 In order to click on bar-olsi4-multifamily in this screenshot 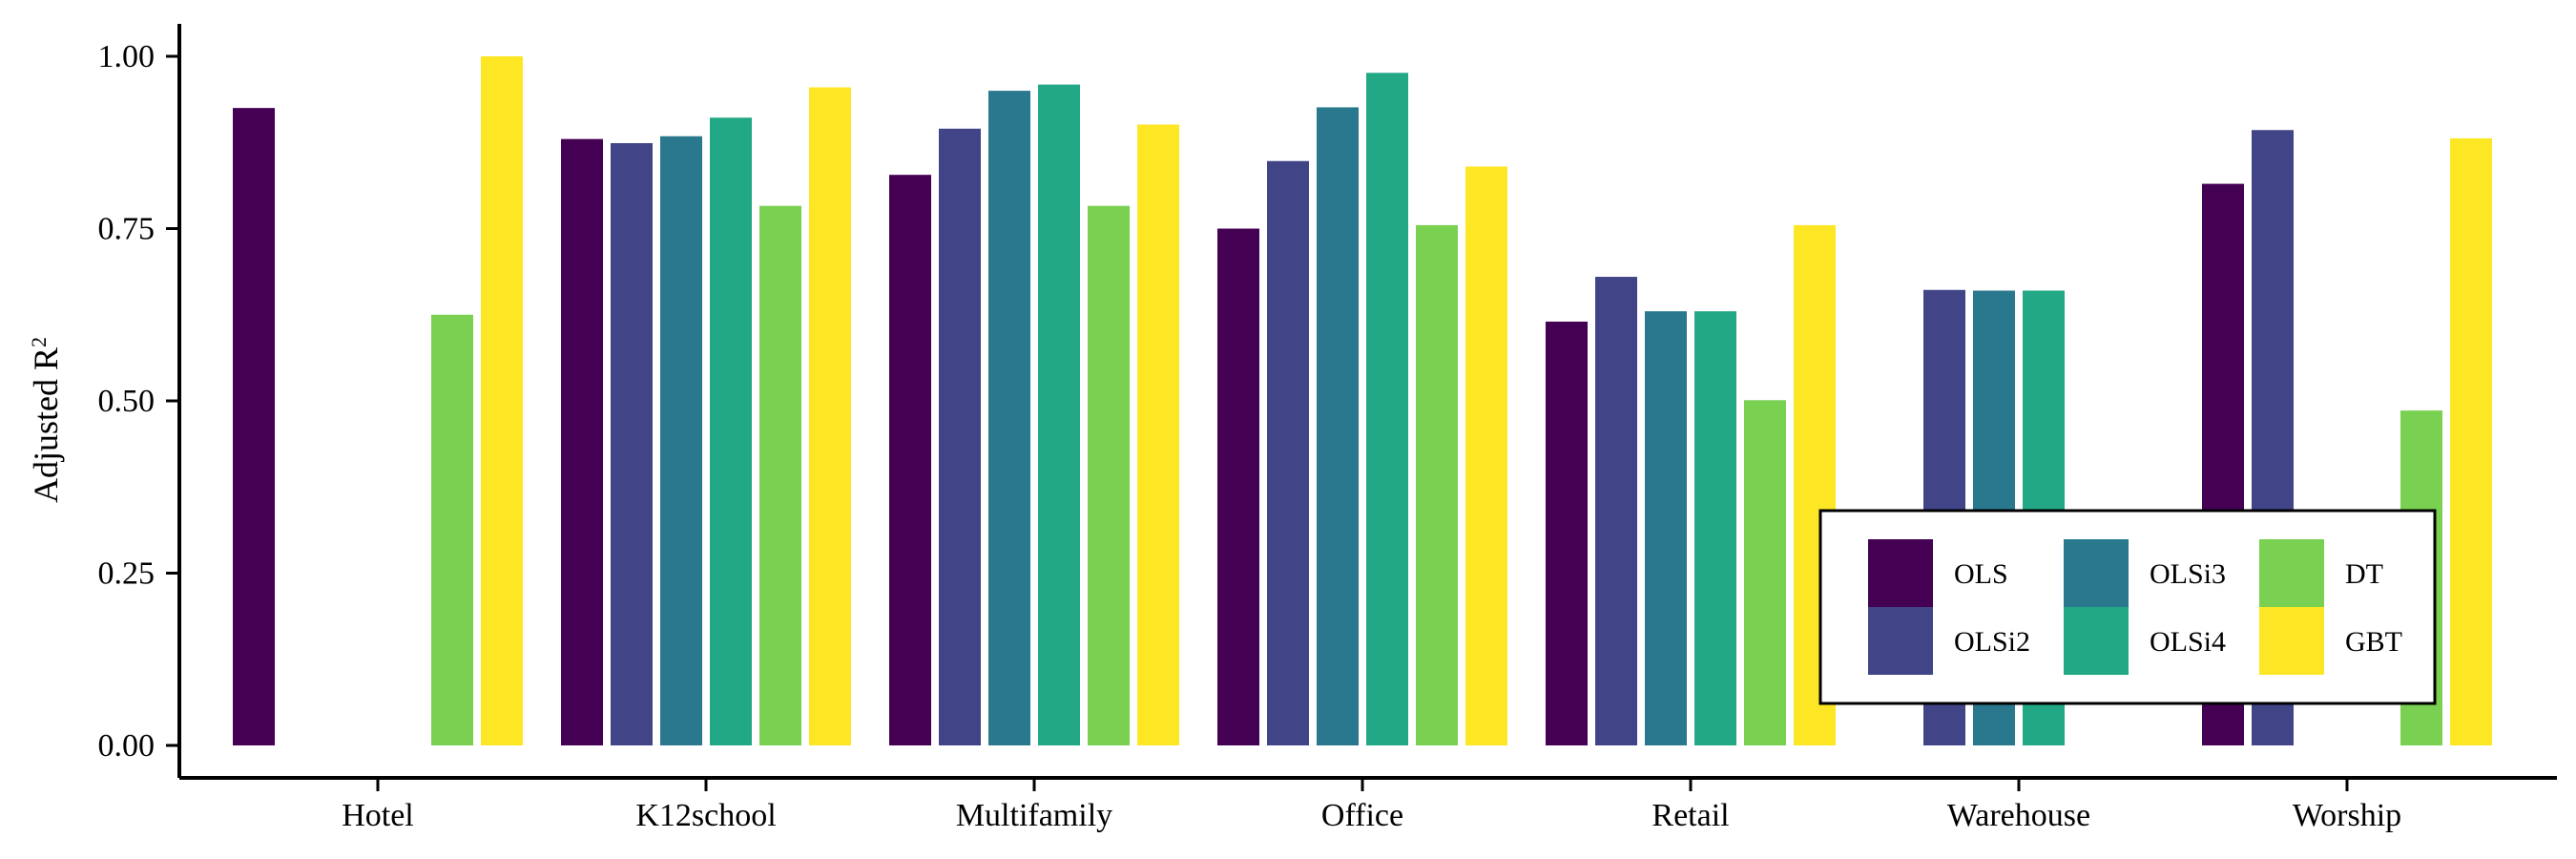, I will do `click(1059, 415)`.